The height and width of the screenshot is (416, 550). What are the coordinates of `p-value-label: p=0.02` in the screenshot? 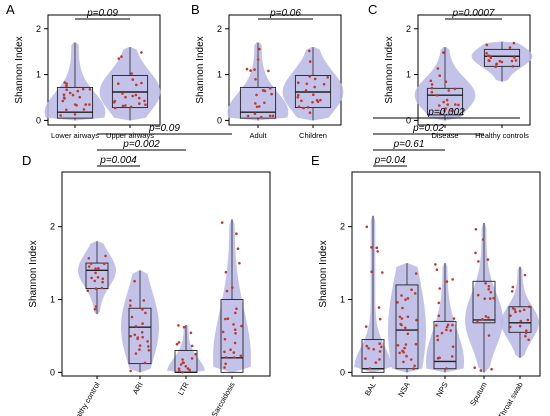 It's located at (428, 128).